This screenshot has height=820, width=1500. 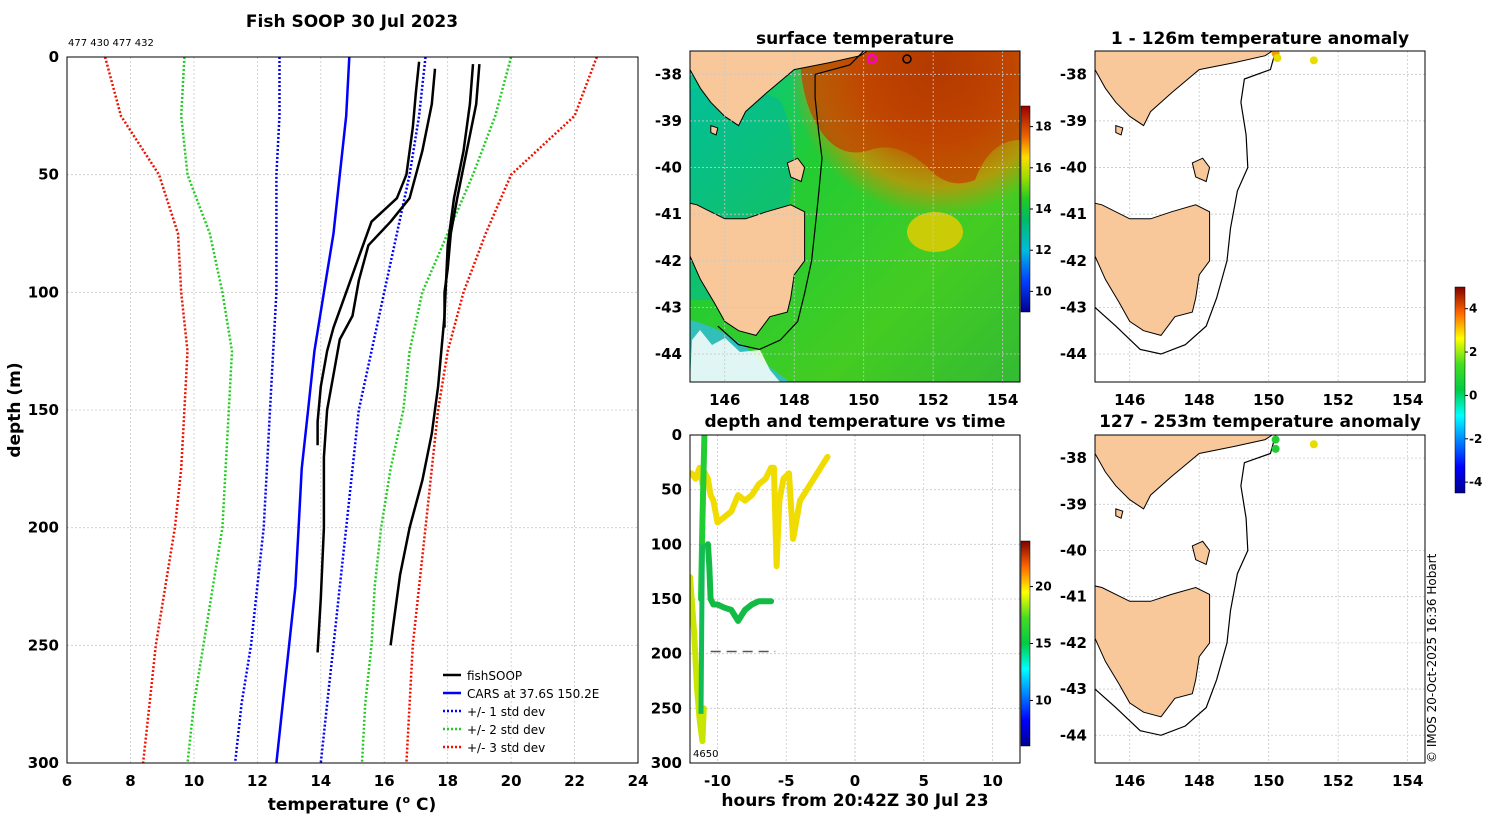 What do you see at coordinates (1025, 209) in the screenshot?
I see `sst-colorbar` at bounding box center [1025, 209].